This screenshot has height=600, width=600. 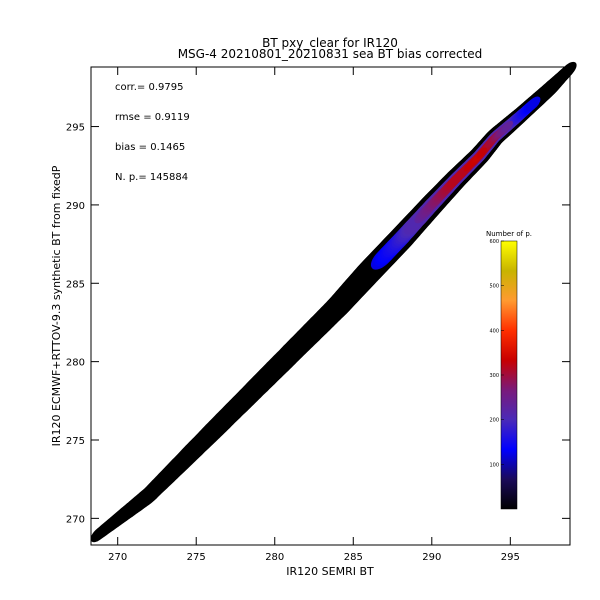 What do you see at coordinates (509, 234) in the screenshot?
I see `colorbar-label: Number of p.` at bounding box center [509, 234].